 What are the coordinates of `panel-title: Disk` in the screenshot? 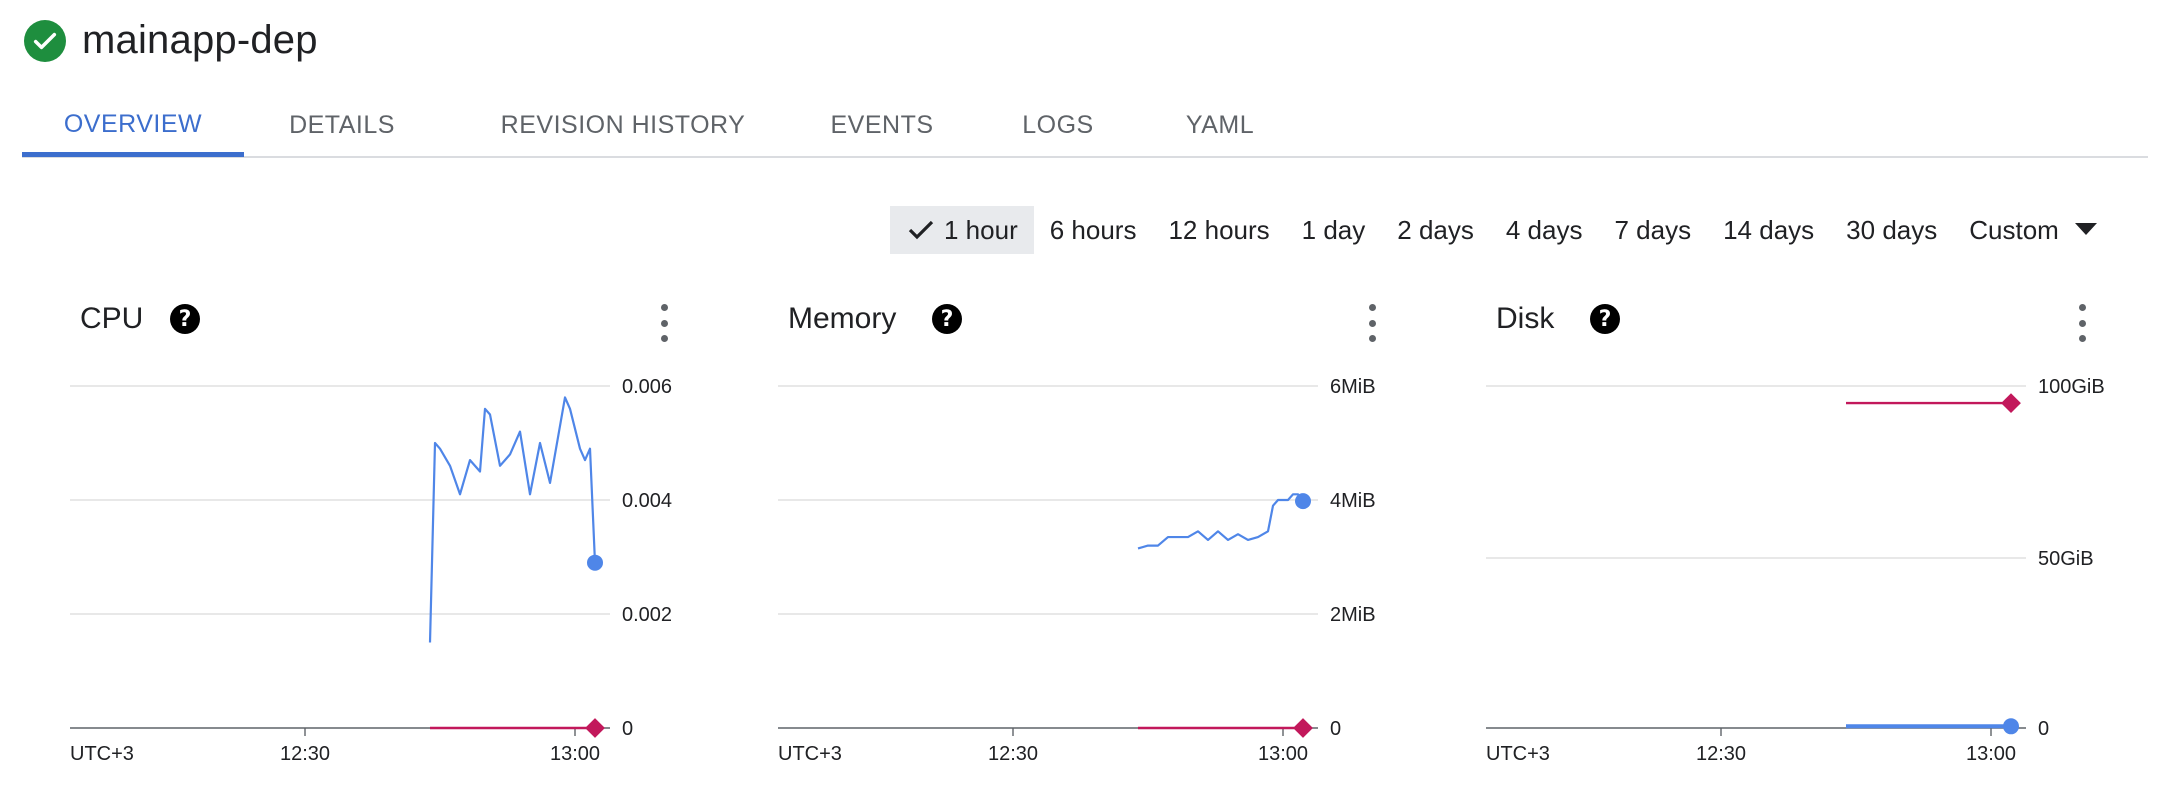 It's located at (1525, 318).